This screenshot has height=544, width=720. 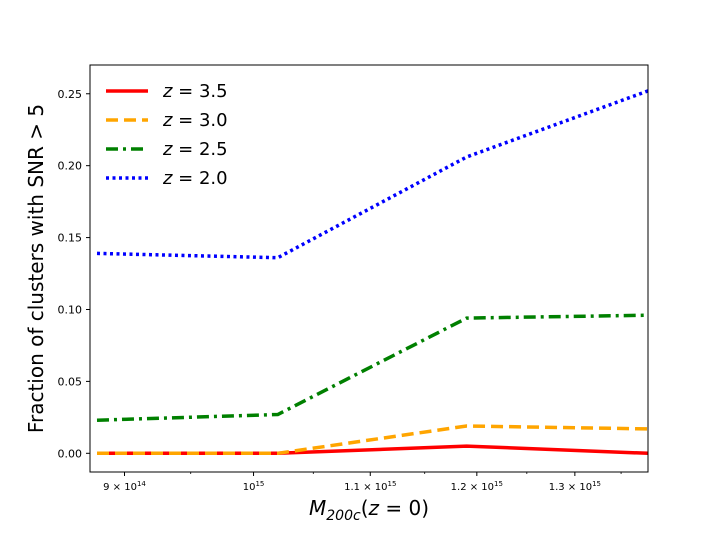 What do you see at coordinates (195, 91) in the screenshot?
I see `legend-label-0: z = 3.5` at bounding box center [195, 91].